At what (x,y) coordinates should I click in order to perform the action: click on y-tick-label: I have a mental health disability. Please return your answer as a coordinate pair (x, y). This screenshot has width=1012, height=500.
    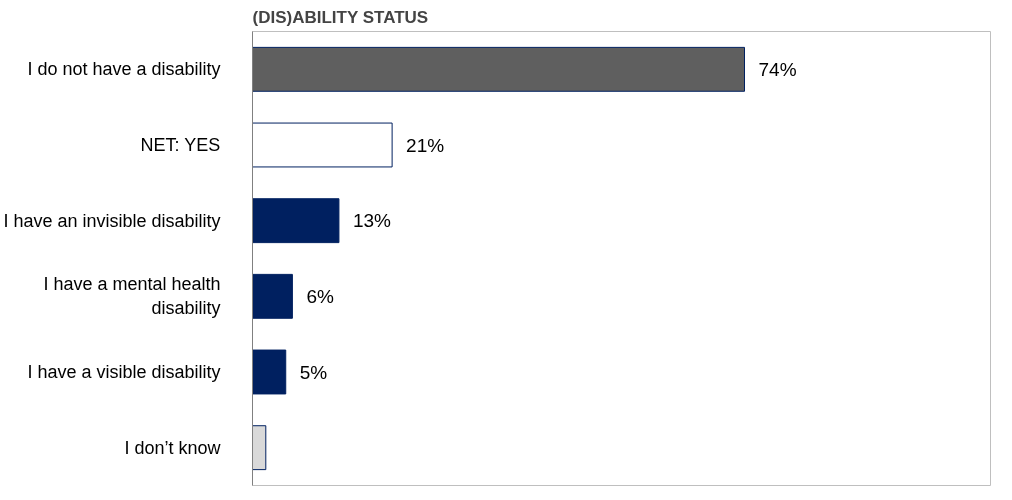
    Looking at the image, I should click on (132, 296).